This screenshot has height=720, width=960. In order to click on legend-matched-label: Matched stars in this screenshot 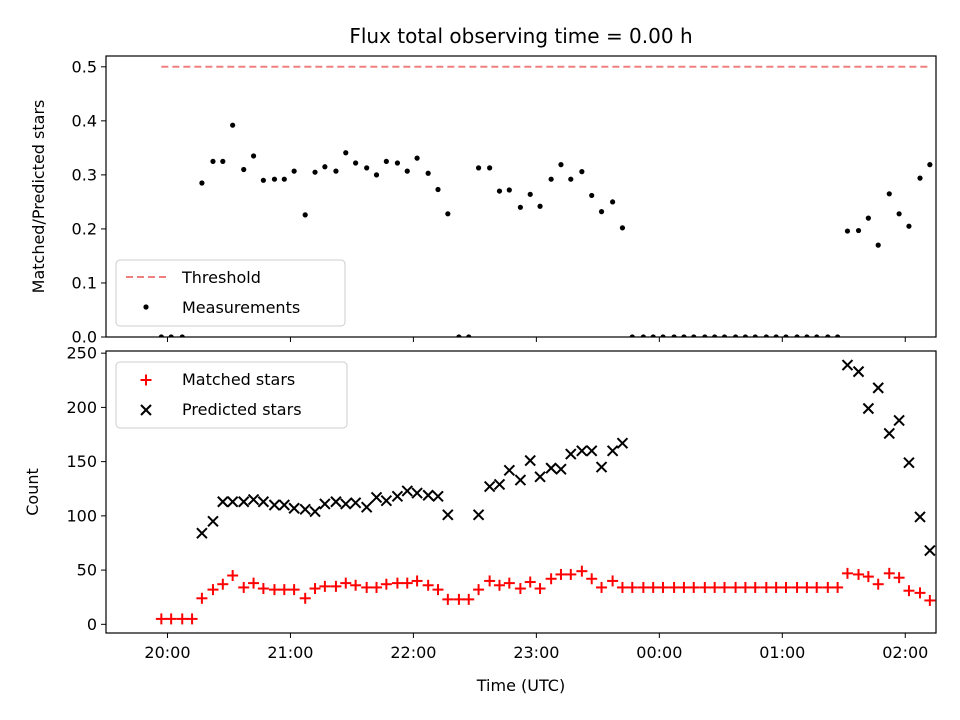, I will do `click(238, 379)`.